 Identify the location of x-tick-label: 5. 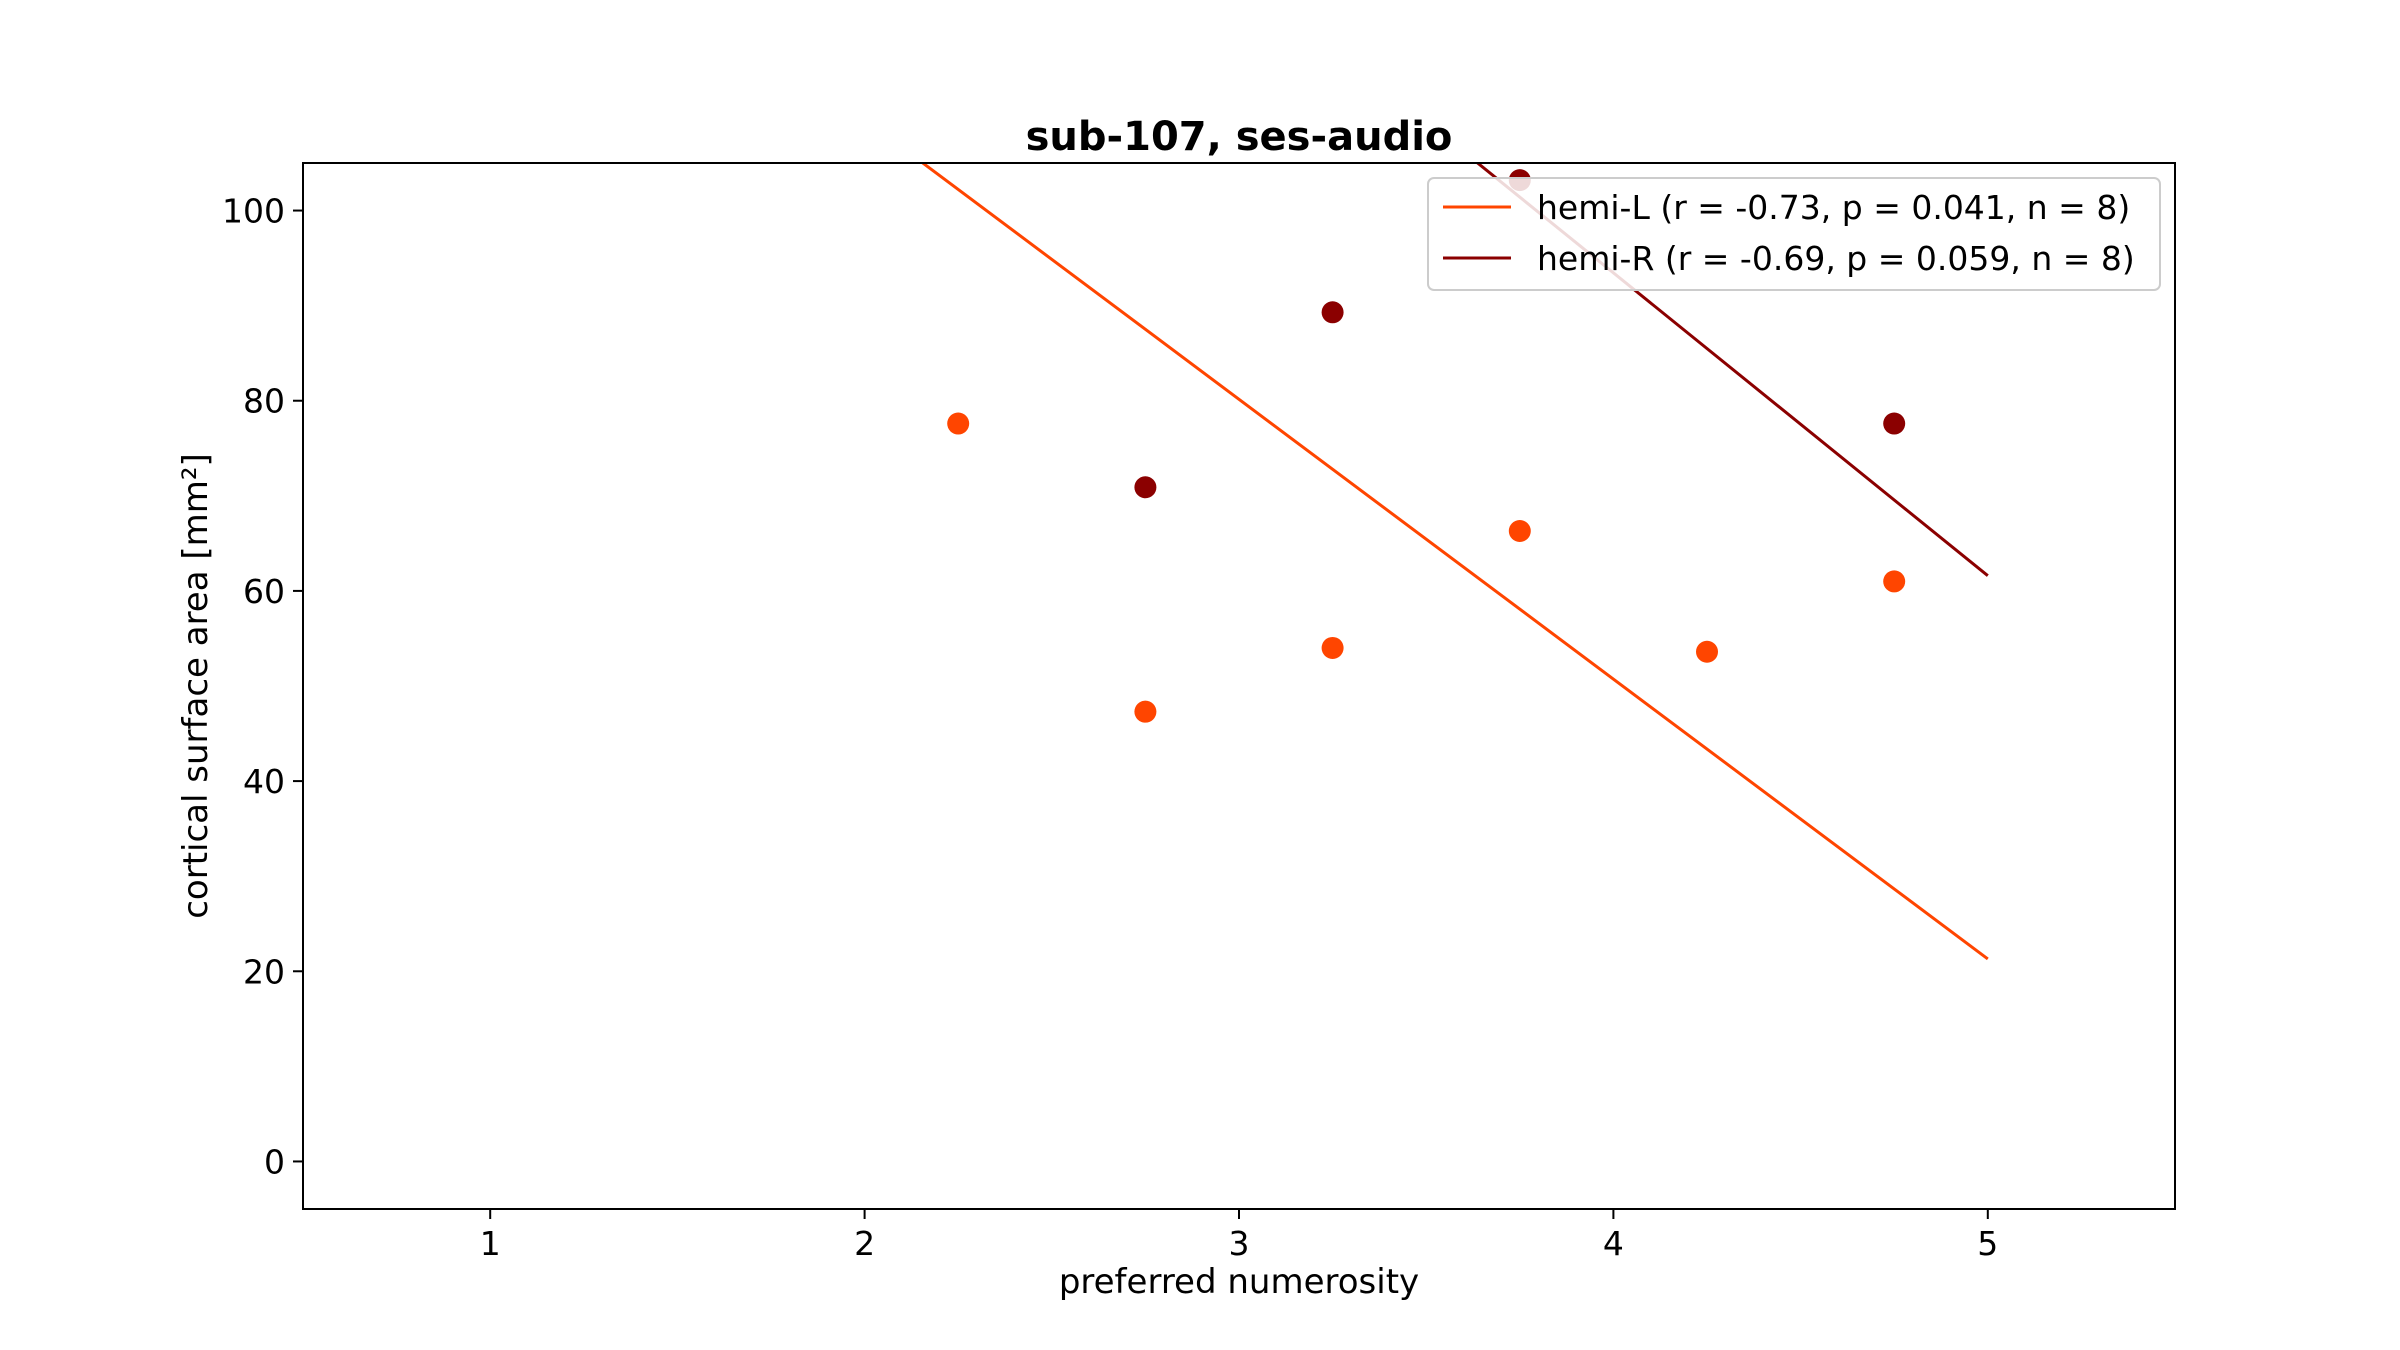
(1987, 1243).